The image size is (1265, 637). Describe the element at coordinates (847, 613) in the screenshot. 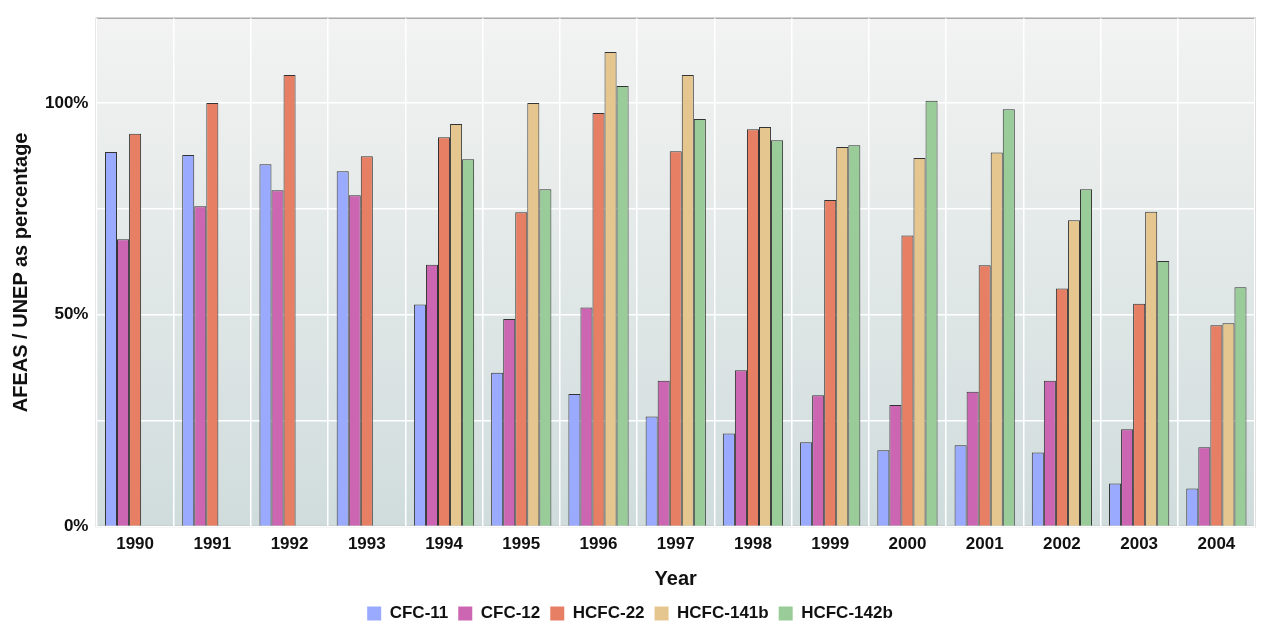

I see `legend-label: HCFC-142b` at that location.